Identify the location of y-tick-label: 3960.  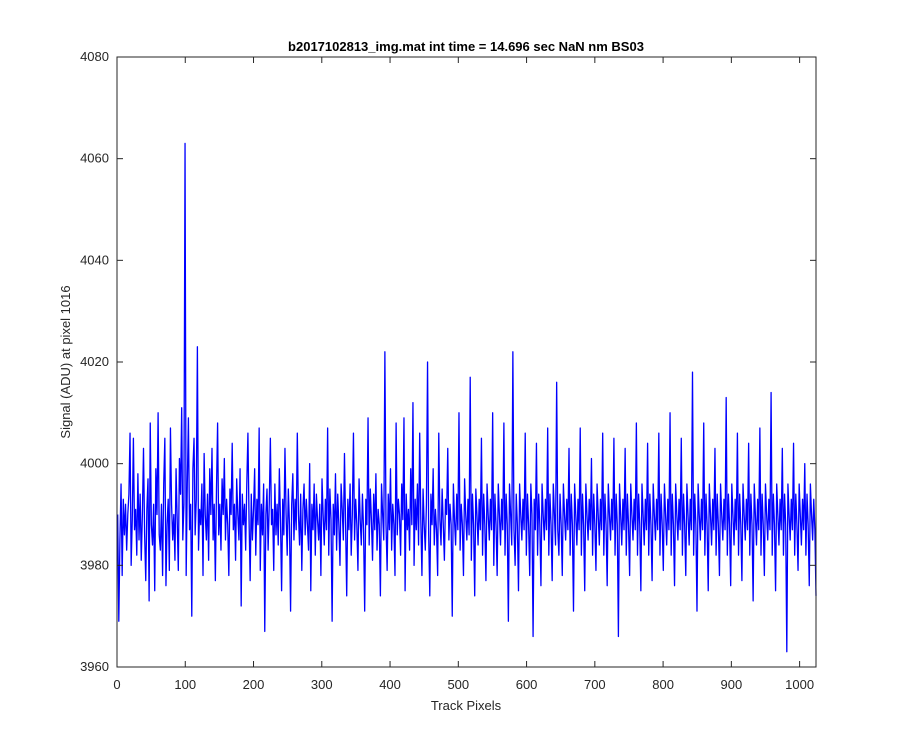
(94, 666).